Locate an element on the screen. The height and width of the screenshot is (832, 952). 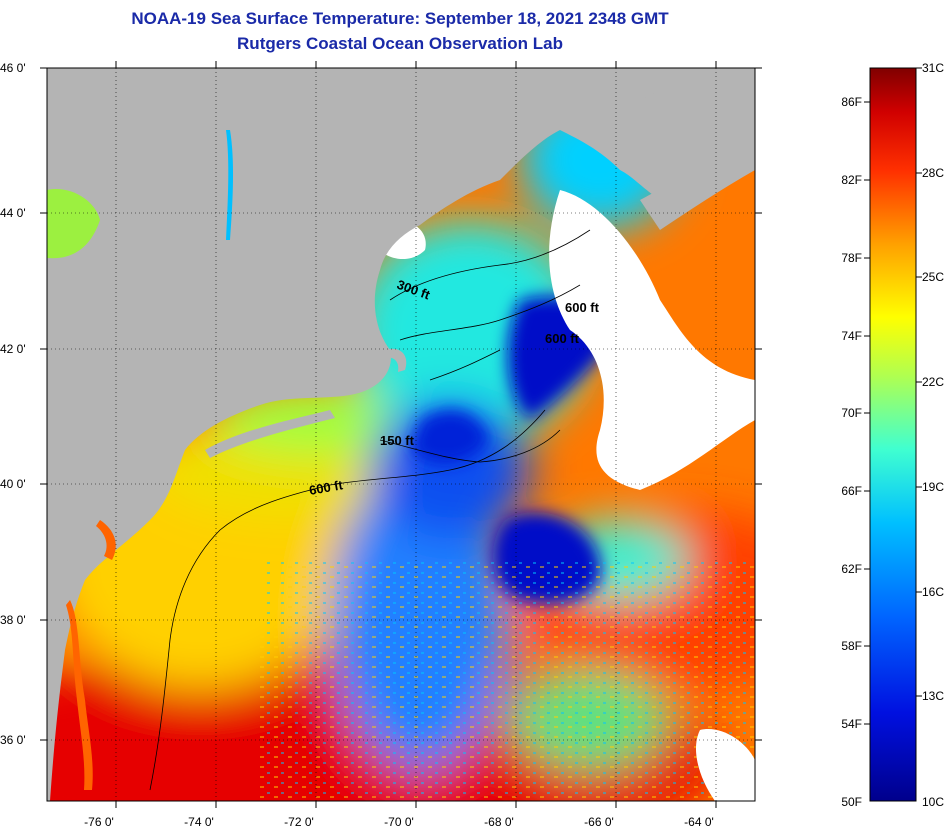
colorbar-gradient is located at coordinates (893, 434).